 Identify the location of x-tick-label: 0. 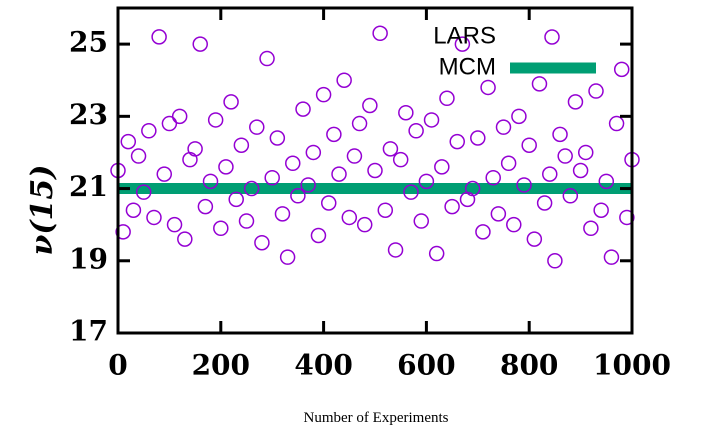
(117, 365).